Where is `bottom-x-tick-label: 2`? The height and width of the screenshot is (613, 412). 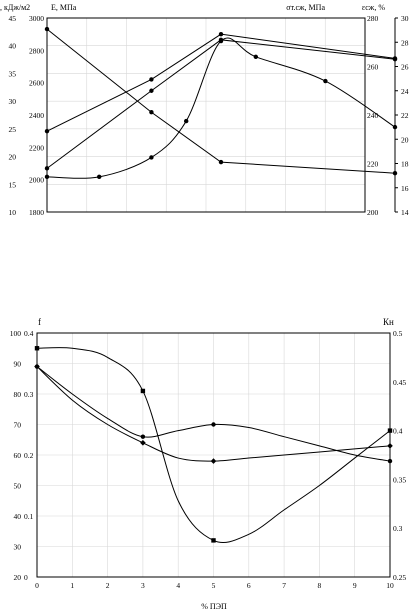
bottom-x-tick-label: 2 is located at coordinates (108, 585).